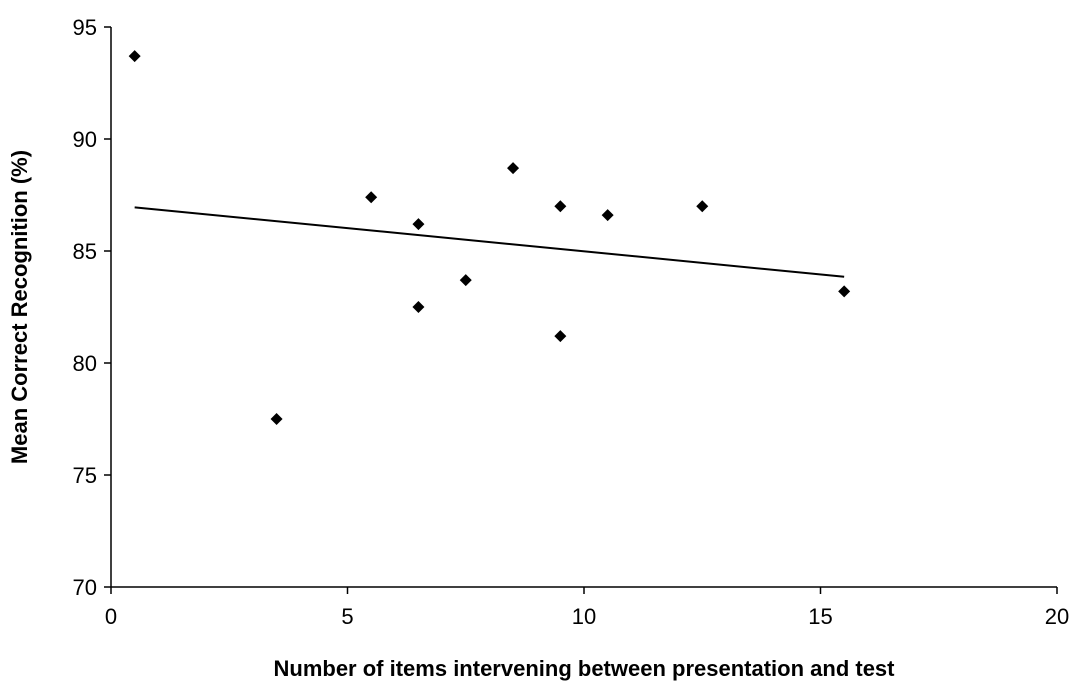  I want to click on y-tick-label: 90, so click(85, 139).